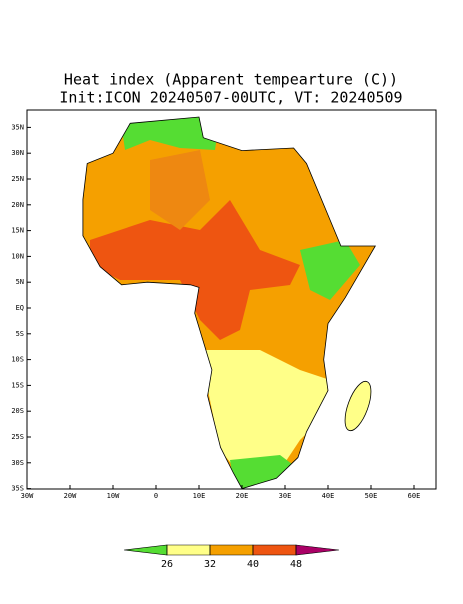 The width and height of the screenshot is (463, 604). Describe the element at coordinates (17, 463) in the screenshot. I see `y-tick-label: 30S` at that location.